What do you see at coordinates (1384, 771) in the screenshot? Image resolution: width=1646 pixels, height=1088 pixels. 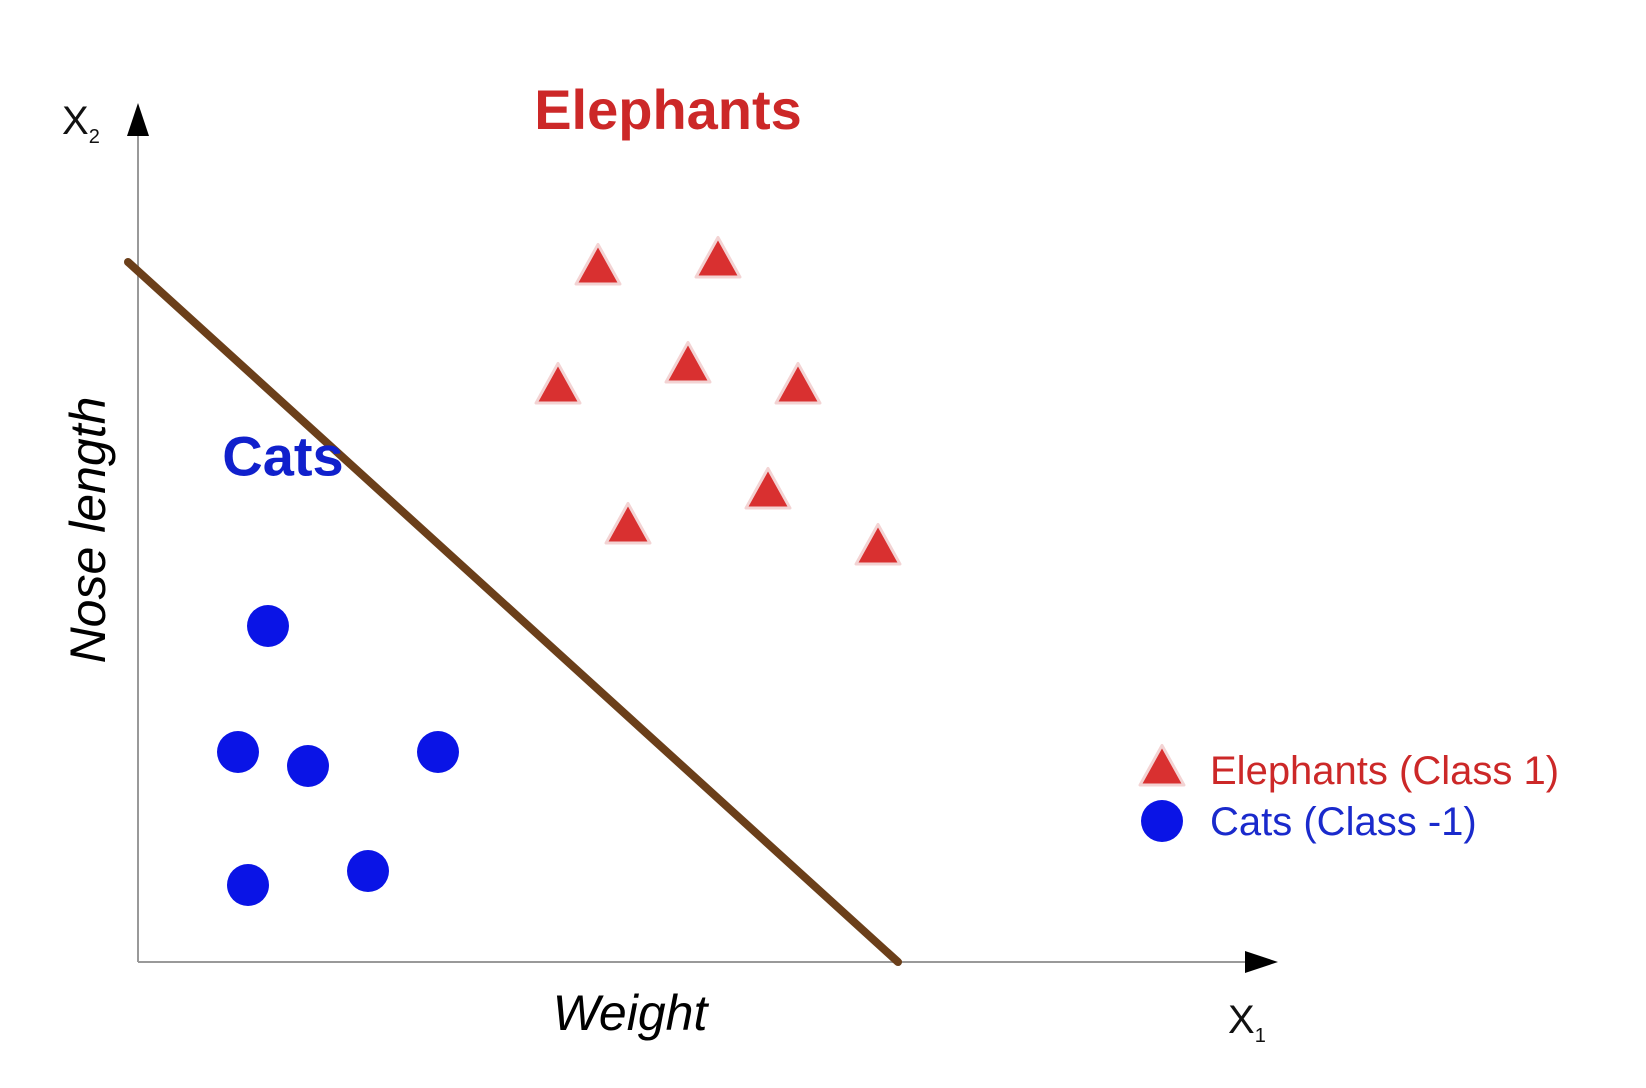 I see `legend-label: Elephants (Class 1)` at bounding box center [1384, 771].